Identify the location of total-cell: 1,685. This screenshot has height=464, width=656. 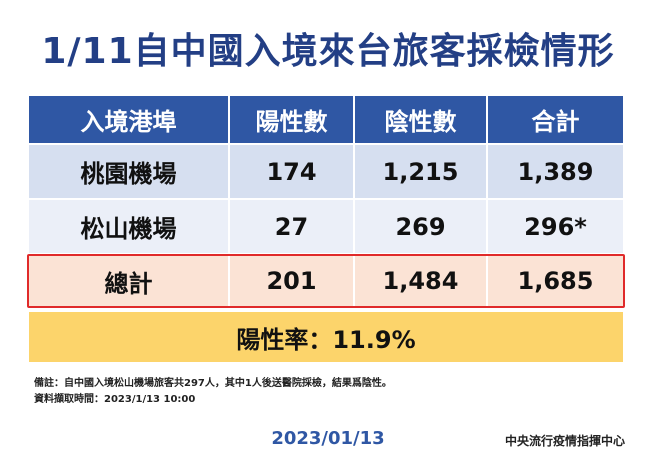
(555, 281).